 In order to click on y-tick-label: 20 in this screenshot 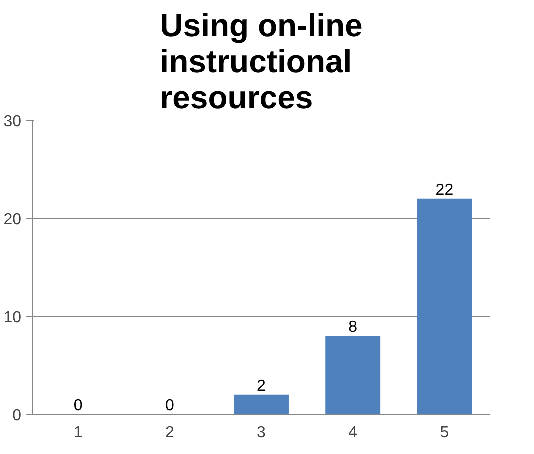, I will do `click(13, 220)`.